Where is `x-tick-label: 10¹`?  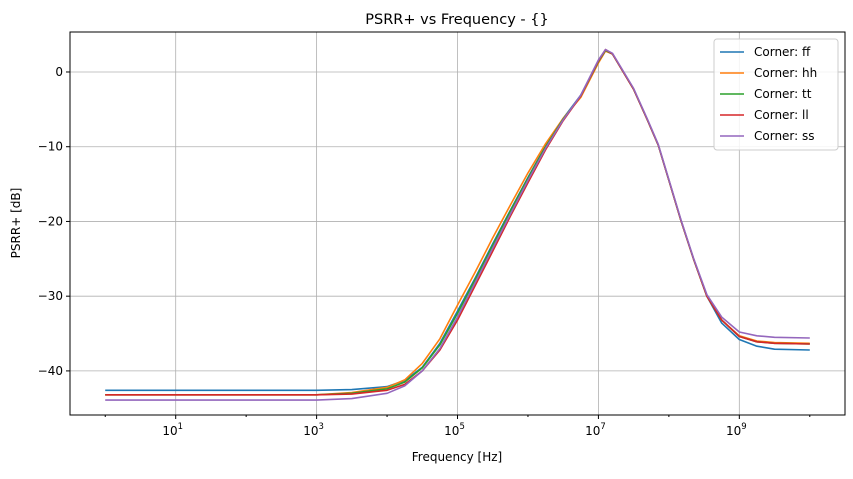 x-tick-label: 10¹ is located at coordinates (172, 430).